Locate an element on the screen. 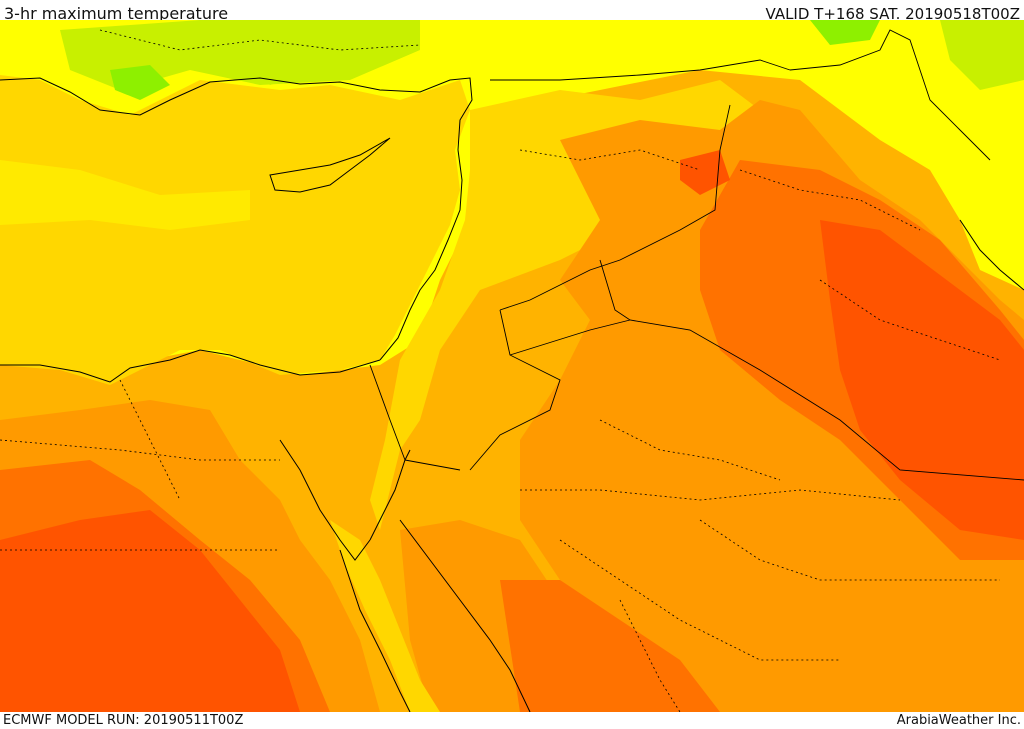 Image resolution: width=1024 pixels, height=729 pixels. dark-orange-zone-south is located at coordinates (610, 646).